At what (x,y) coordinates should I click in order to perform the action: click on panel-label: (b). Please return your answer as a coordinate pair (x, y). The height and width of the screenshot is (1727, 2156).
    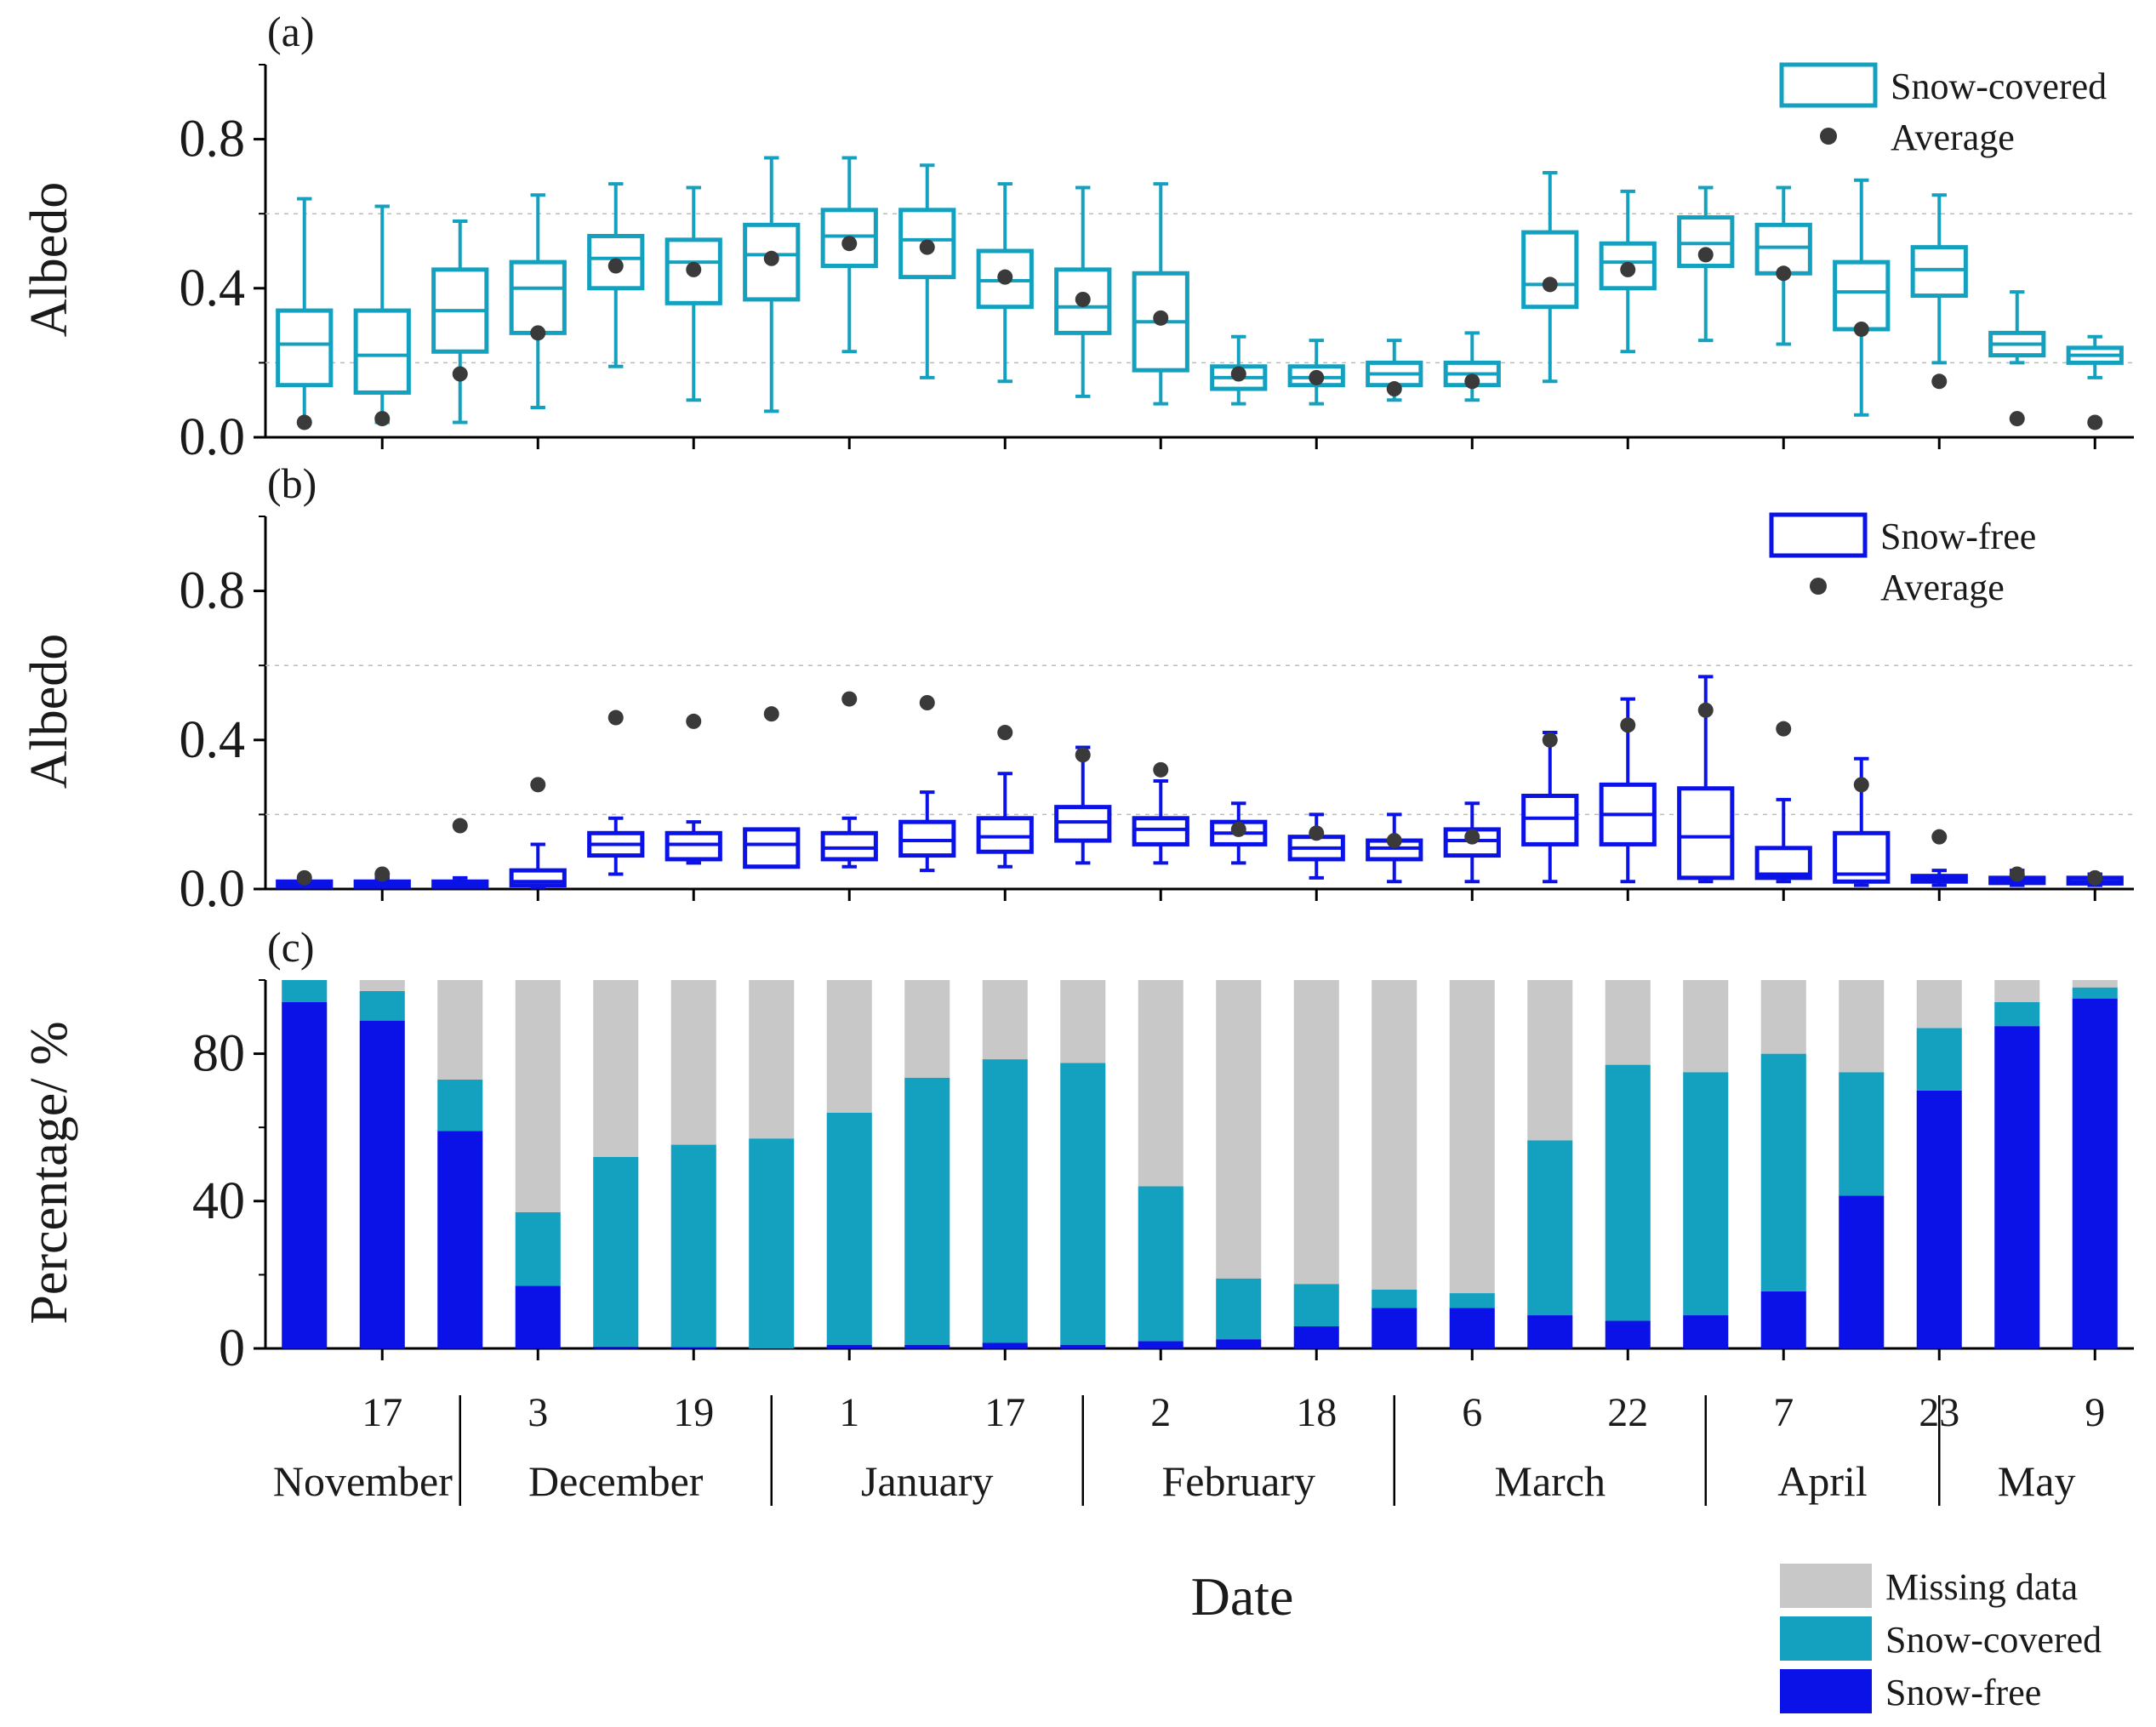
    Looking at the image, I should click on (292, 483).